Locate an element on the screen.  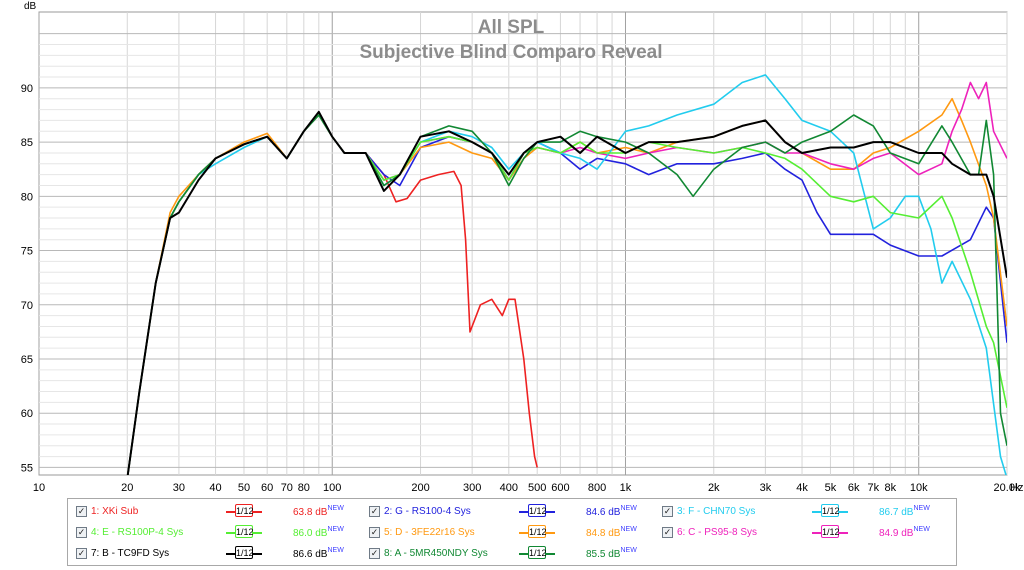
x-tick-label: 70 is located at coordinates (287, 488).